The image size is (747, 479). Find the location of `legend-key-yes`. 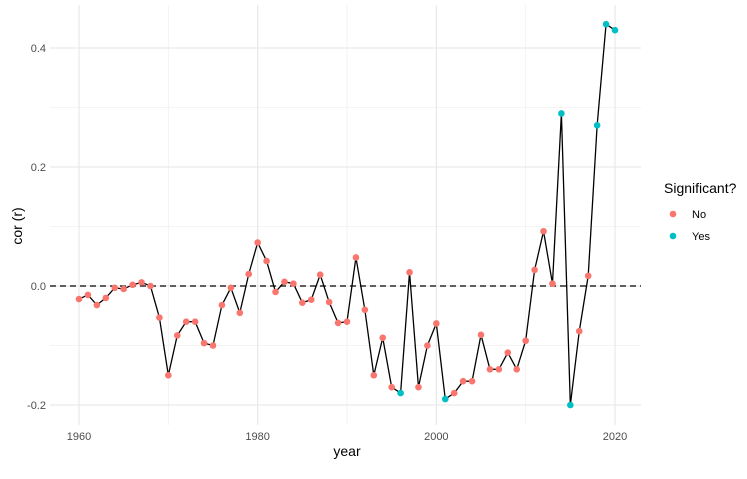

legend-key-yes is located at coordinates (673, 236).